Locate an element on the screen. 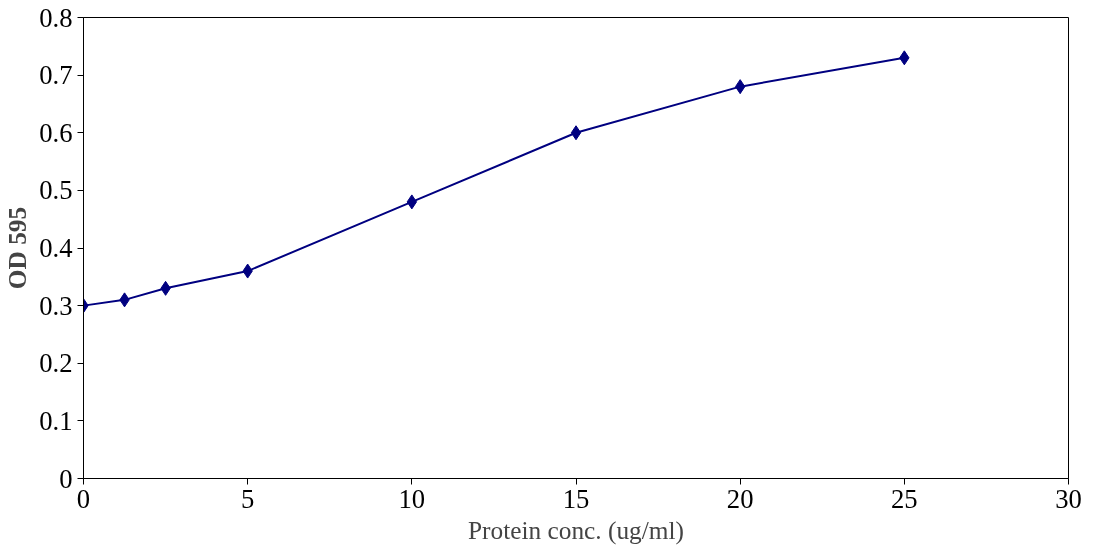  y-tick-label: 0 is located at coordinates (66, 478).